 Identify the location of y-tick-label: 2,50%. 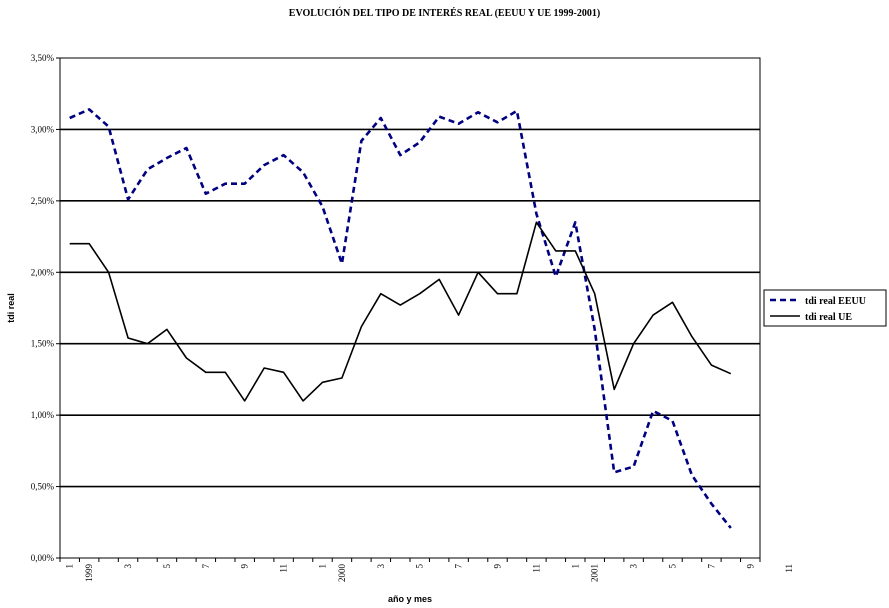
(43, 201).